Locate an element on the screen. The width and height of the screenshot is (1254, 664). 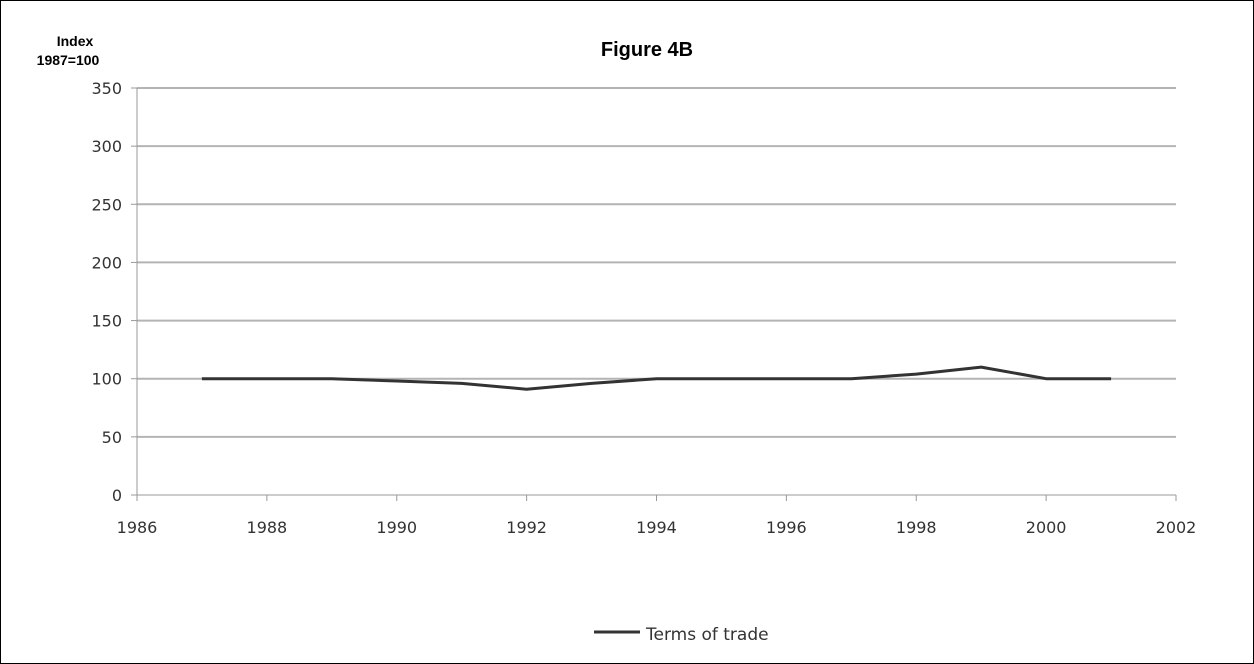
legend: Terms of trade is located at coordinates (681, 635).